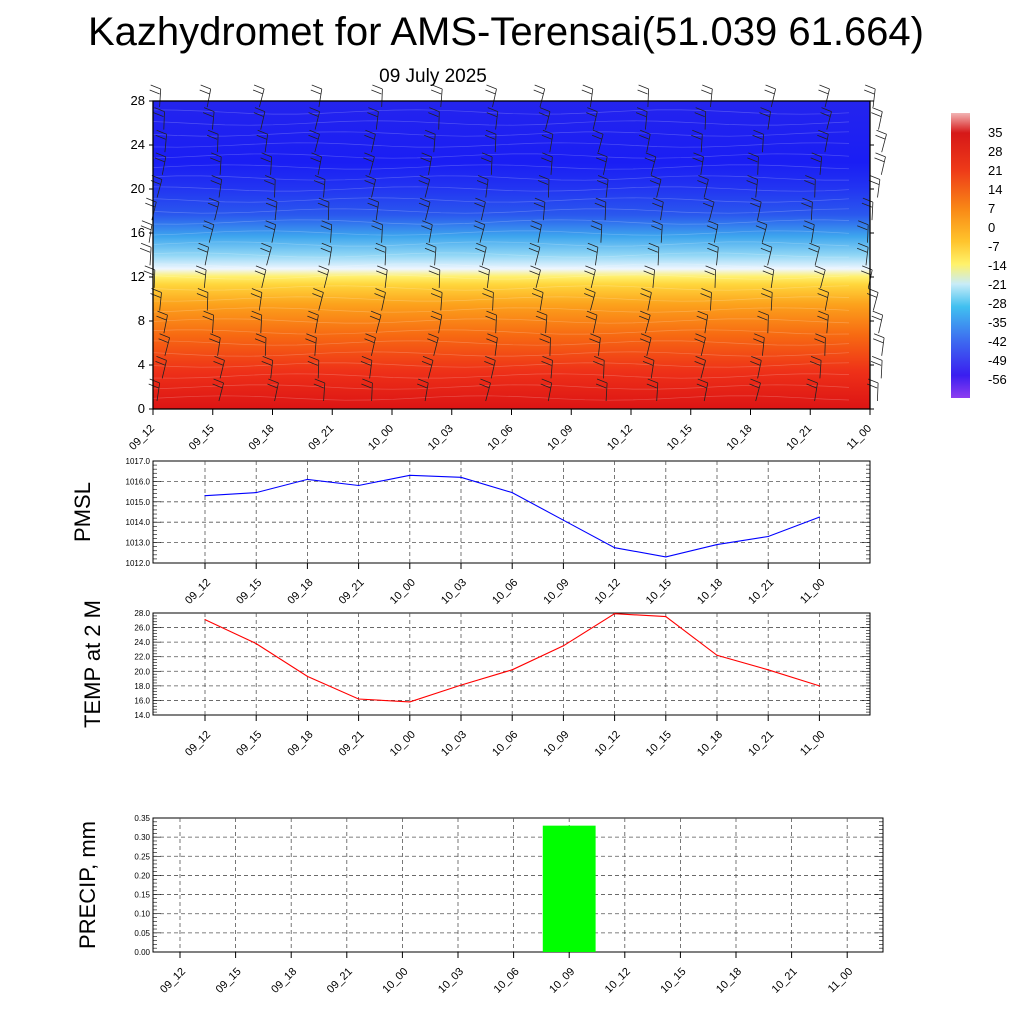  What do you see at coordinates (82, 512) in the screenshot?
I see `y-axis-label: PMSL` at bounding box center [82, 512].